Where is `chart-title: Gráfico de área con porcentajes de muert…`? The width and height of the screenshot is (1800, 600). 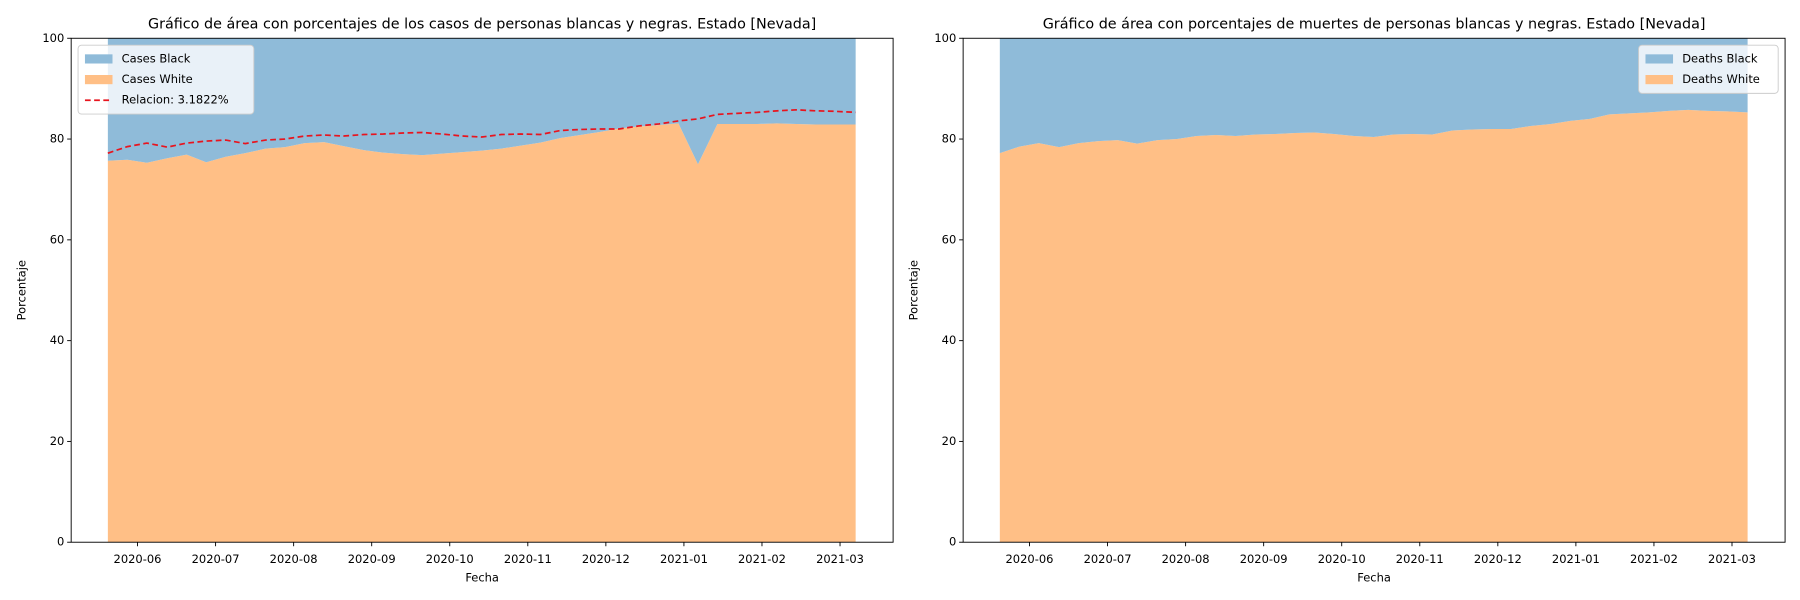
chart-title: Gráfico de área con porcentajes de muert… is located at coordinates (1374, 24).